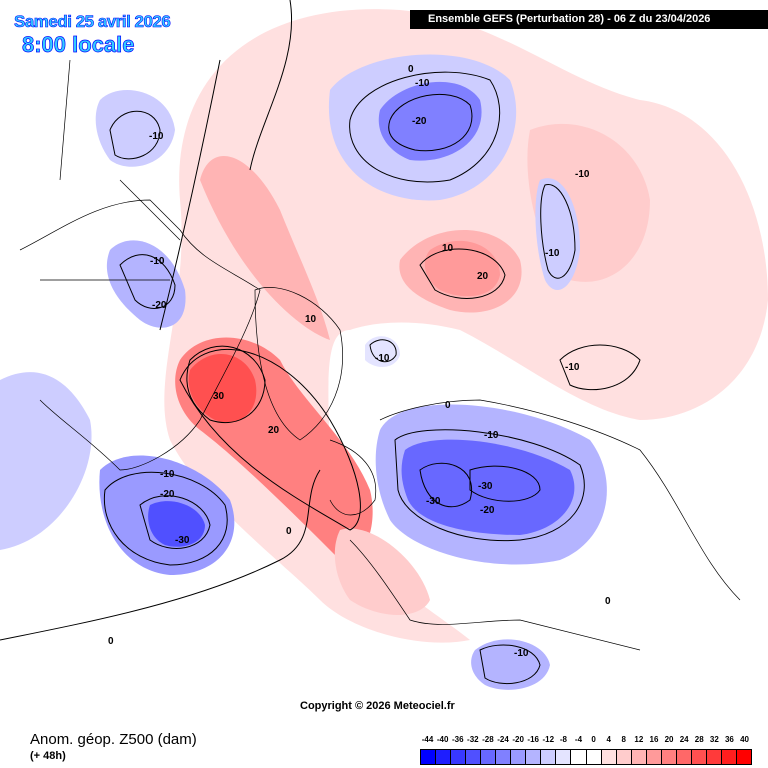  I want to click on legend-label: -24, so click(503, 739).